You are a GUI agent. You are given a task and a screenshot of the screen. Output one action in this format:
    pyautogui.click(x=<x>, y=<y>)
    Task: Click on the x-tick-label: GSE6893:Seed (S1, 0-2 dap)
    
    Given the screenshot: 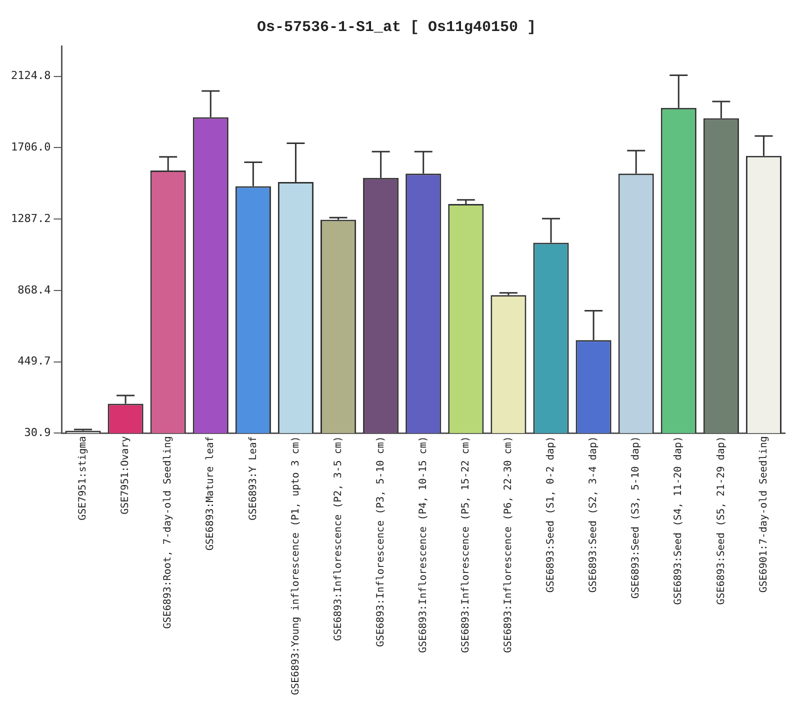 What is the action you would take?
    pyautogui.click(x=551, y=514)
    